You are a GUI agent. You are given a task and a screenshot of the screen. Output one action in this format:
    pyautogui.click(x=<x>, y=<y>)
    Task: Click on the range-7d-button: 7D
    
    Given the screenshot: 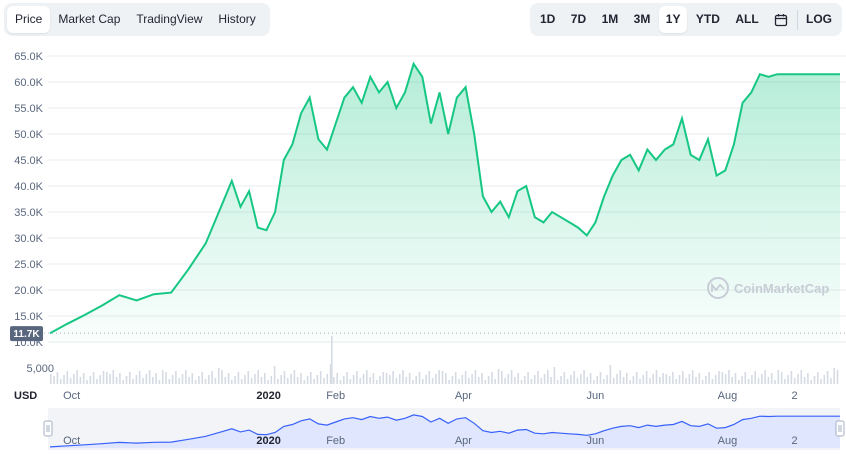 What is the action you would take?
    pyautogui.click(x=578, y=19)
    